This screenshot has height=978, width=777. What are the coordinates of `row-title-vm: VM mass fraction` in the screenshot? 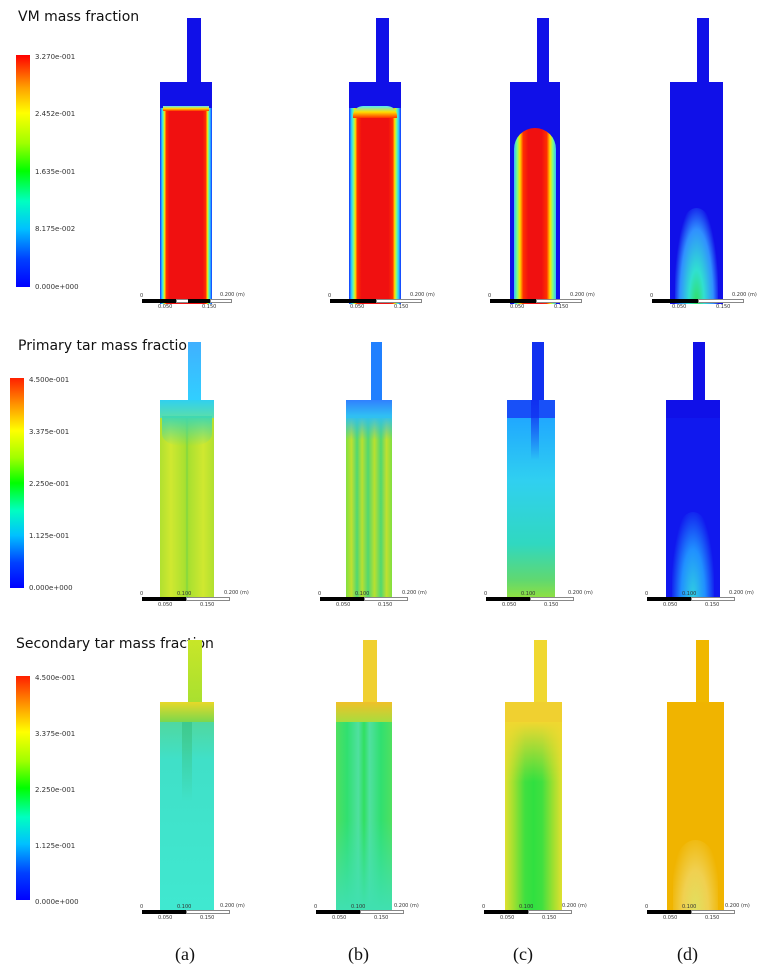 It's located at (79, 17).